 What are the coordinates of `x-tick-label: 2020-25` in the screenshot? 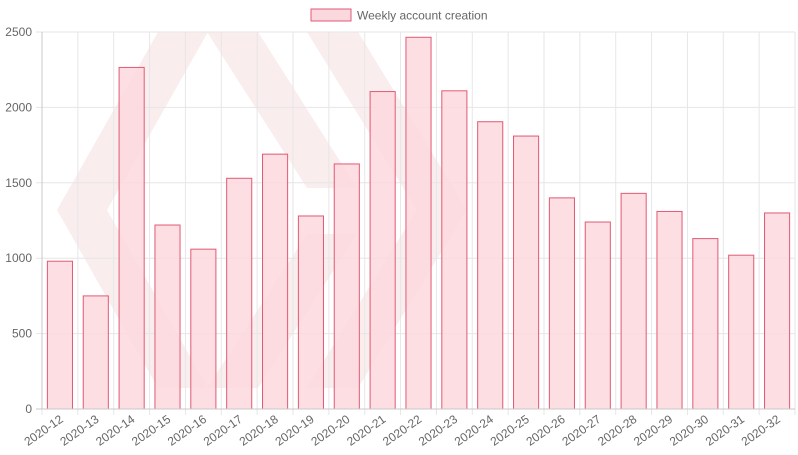 It's located at (510, 430).